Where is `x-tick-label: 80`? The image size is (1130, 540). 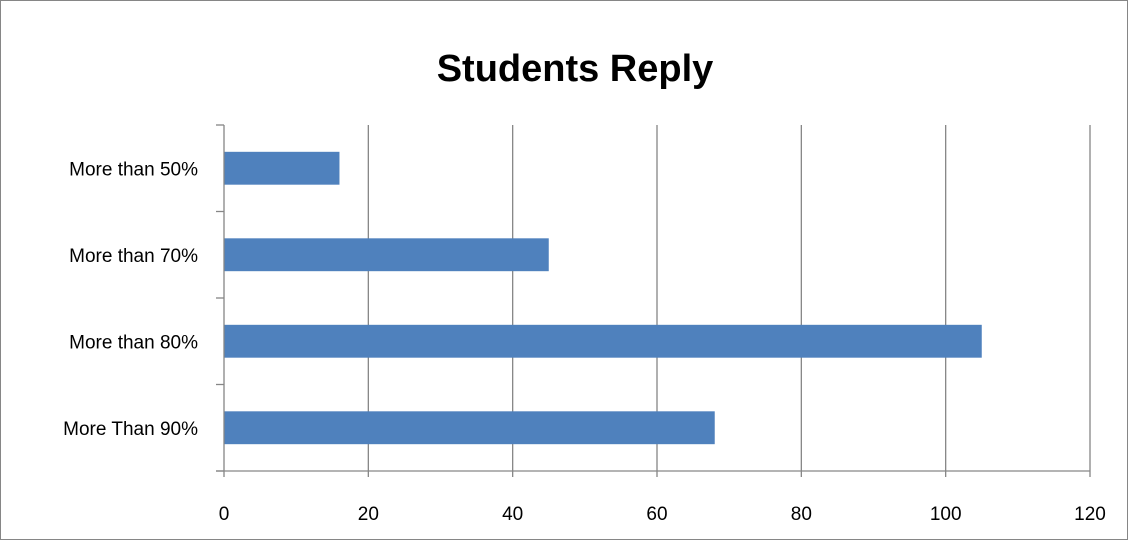 x-tick-label: 80 is located at coordinates (801, 514).